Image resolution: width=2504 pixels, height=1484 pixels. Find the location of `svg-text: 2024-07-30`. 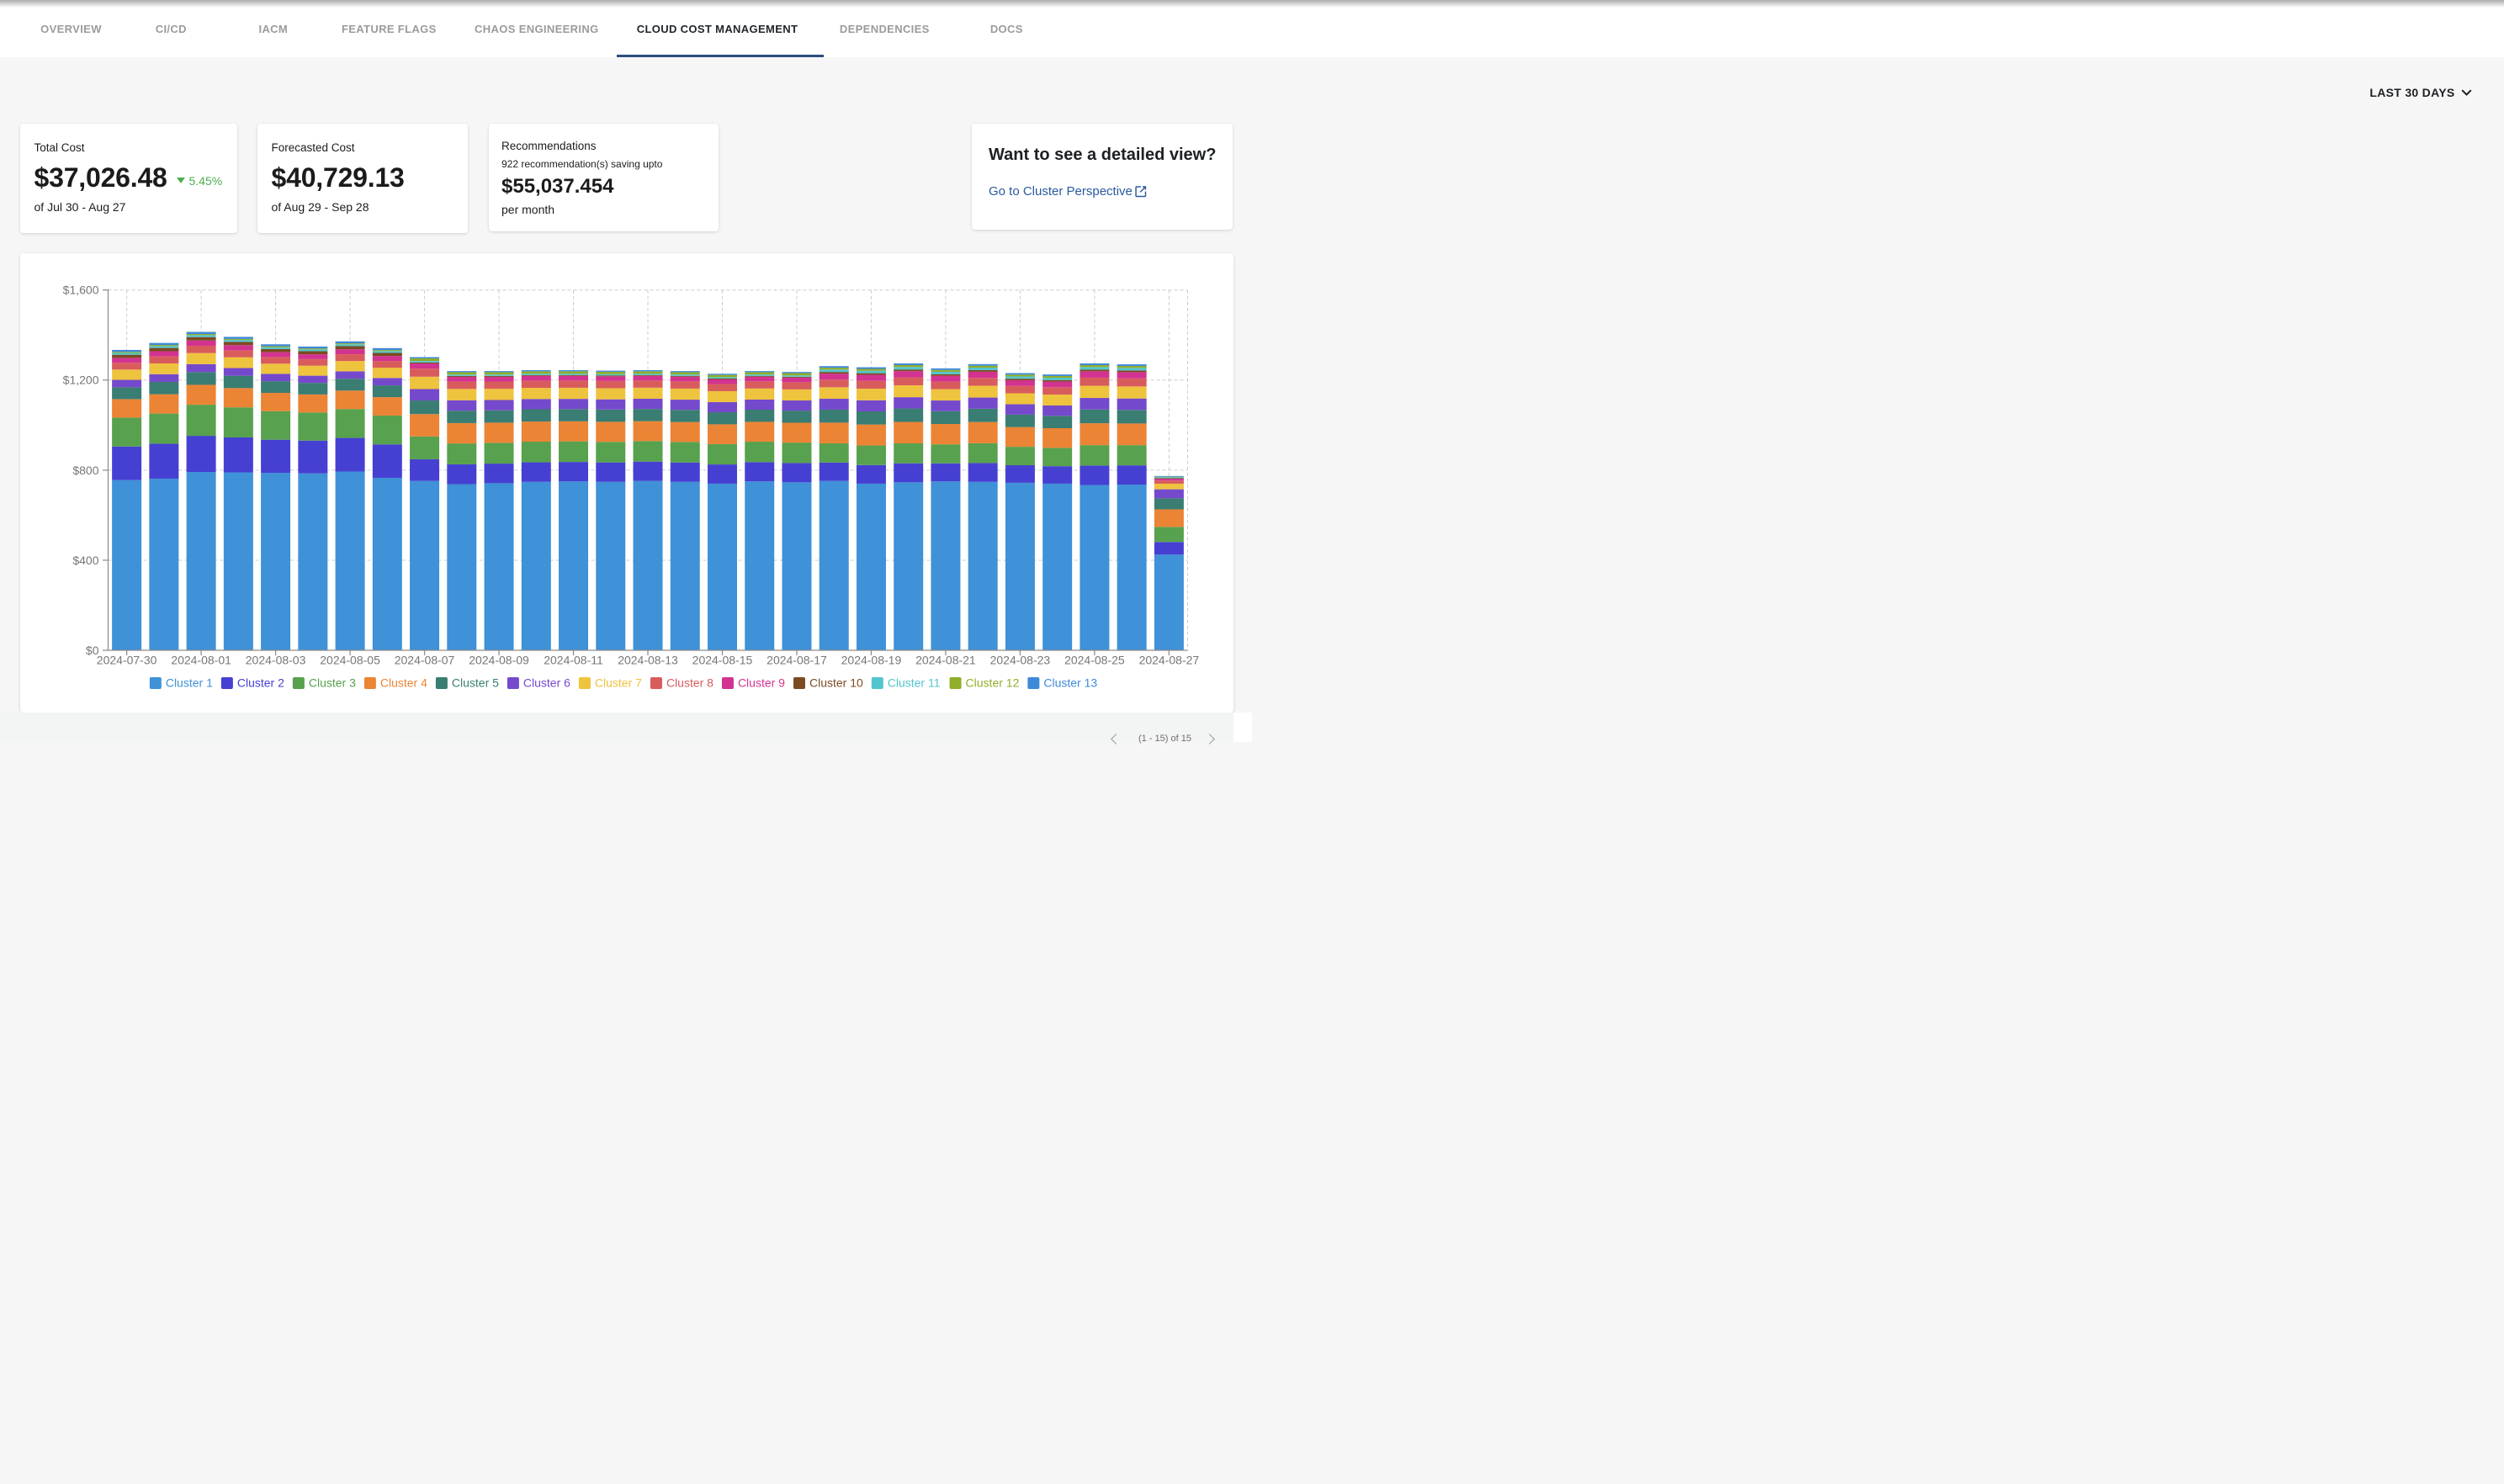

svg-text: 2024-07-30 is located at coordinates (127, 660).